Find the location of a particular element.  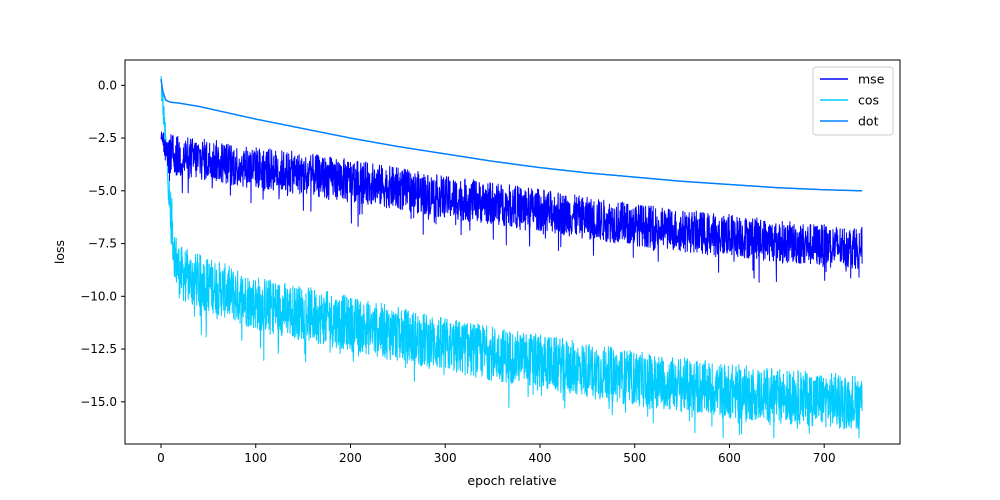

legend-label-cos: cos is located at coordinates (868, 100).